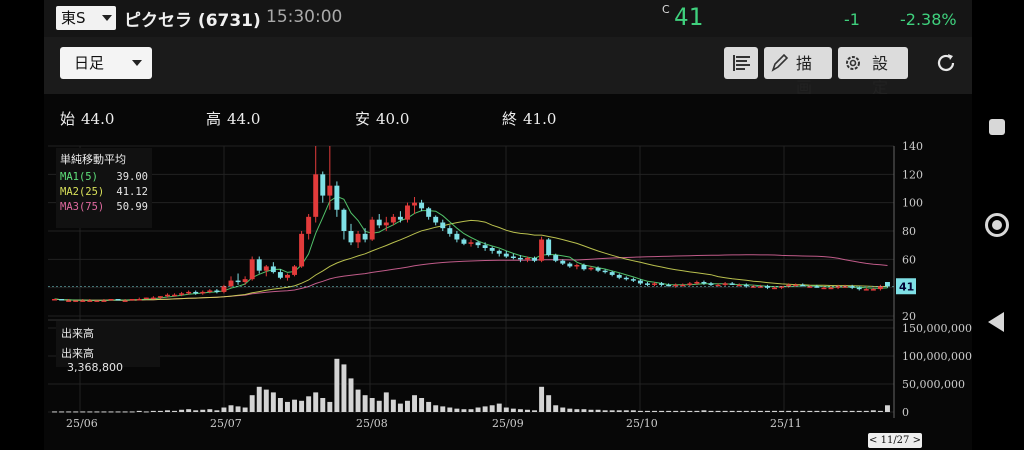 This screenshot has width=1024, height=450. Describe the element at coordinates (529, 119) in the screenshot. I see `close-value: 終 41.0` at that location.